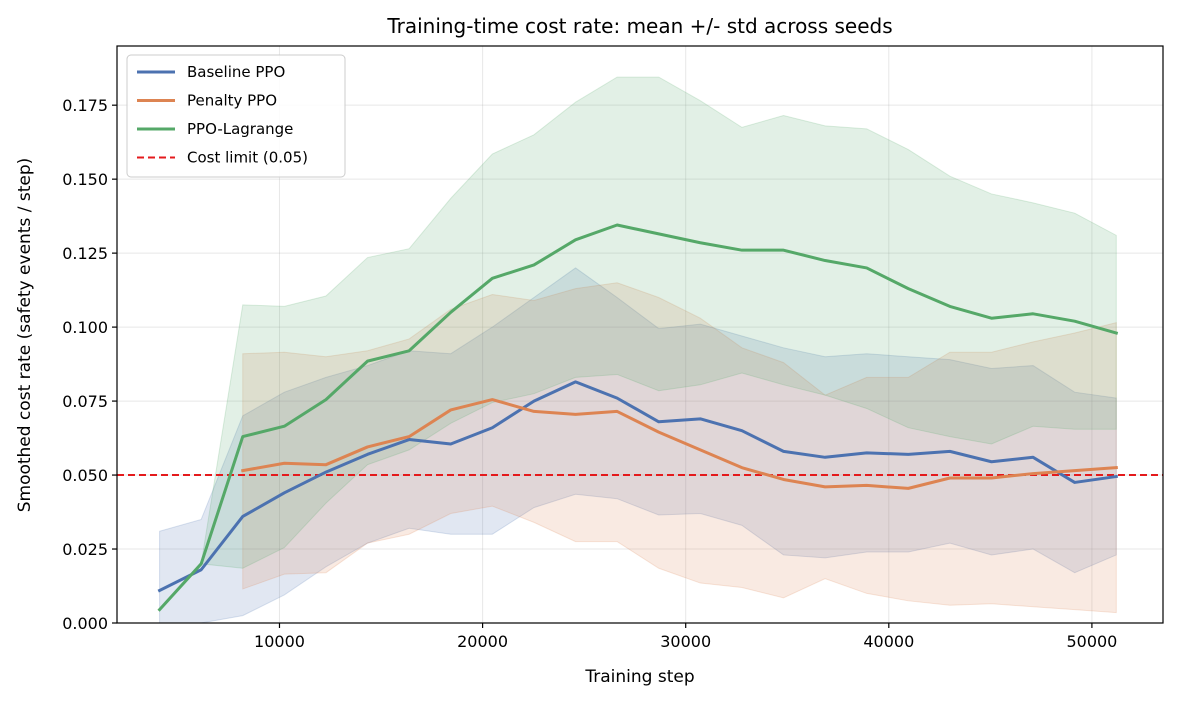 This screenshot has height=701, width=1178. What do you see at coordinates (85, 475) in the screenshot?
I see `y-tick-label: 0.050` at bounding box center [85, 475].